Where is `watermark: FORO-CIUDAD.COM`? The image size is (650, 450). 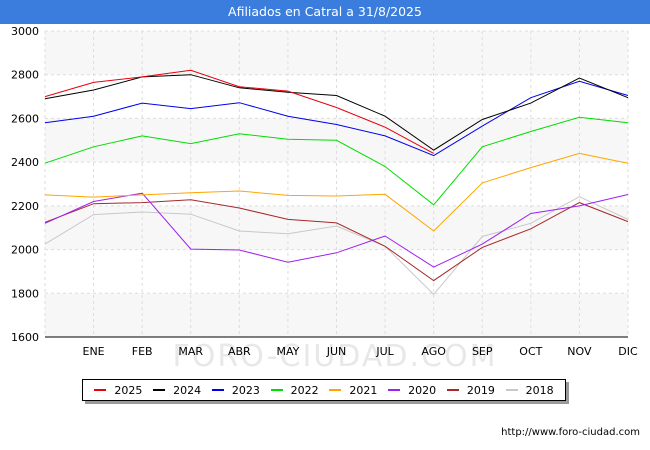
watermark: FORO-CIUDAD.COM is located at coordinates (335, 356).